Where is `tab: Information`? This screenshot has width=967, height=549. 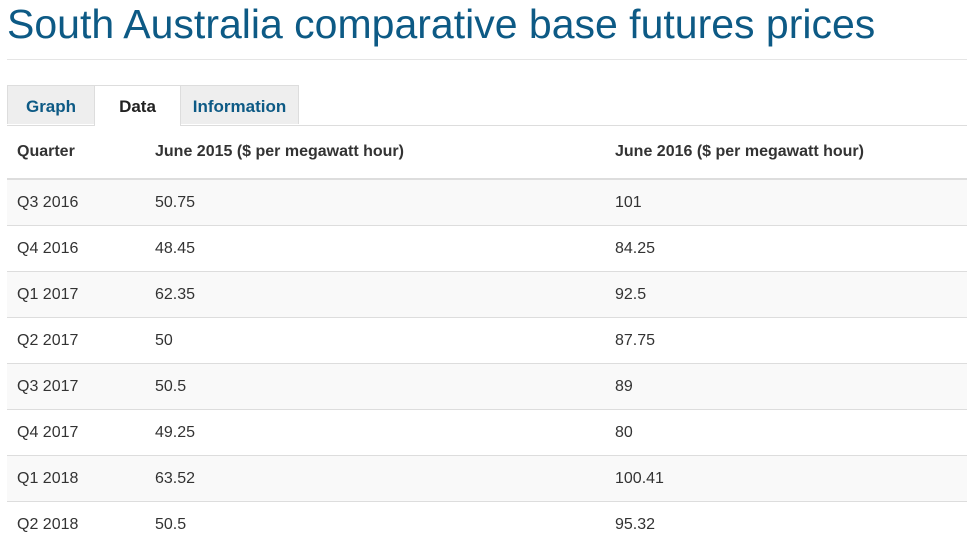 tab: Information is located at coordinates (239, 104).